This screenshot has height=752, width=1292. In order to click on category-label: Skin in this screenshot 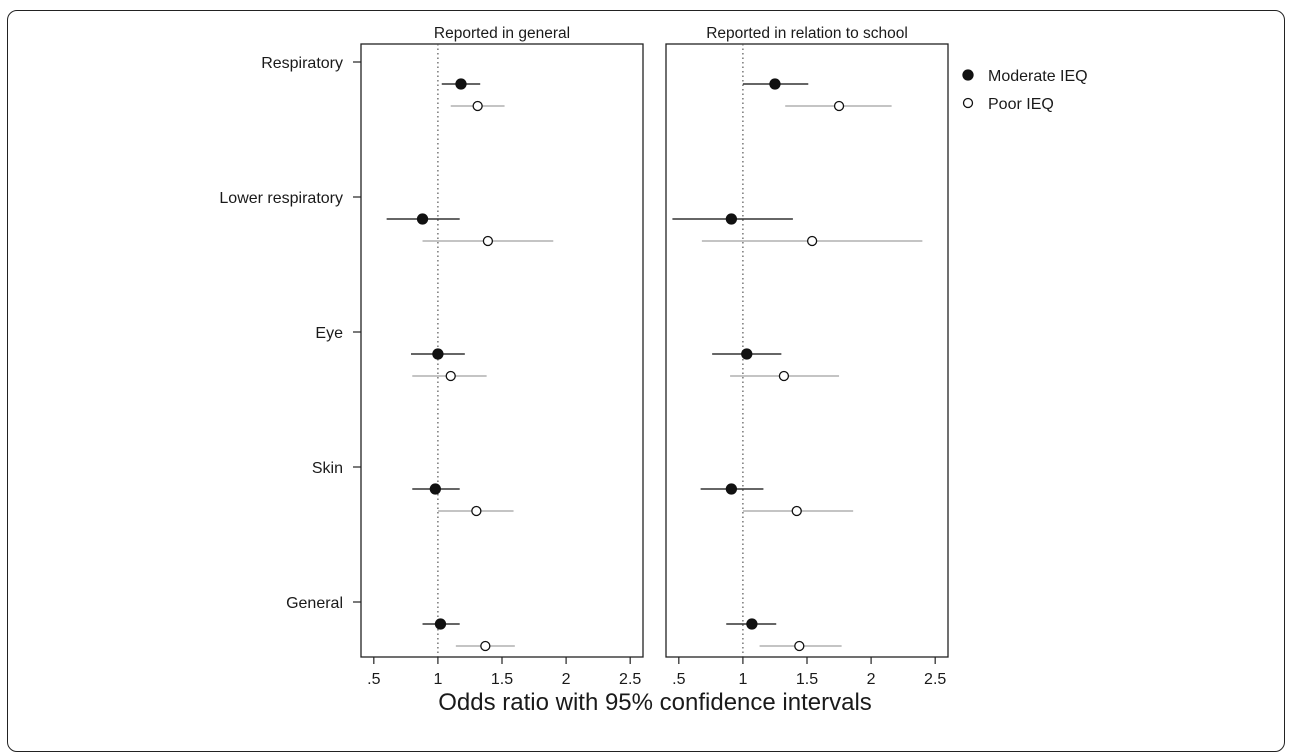, I will do `click(327, 468)`.